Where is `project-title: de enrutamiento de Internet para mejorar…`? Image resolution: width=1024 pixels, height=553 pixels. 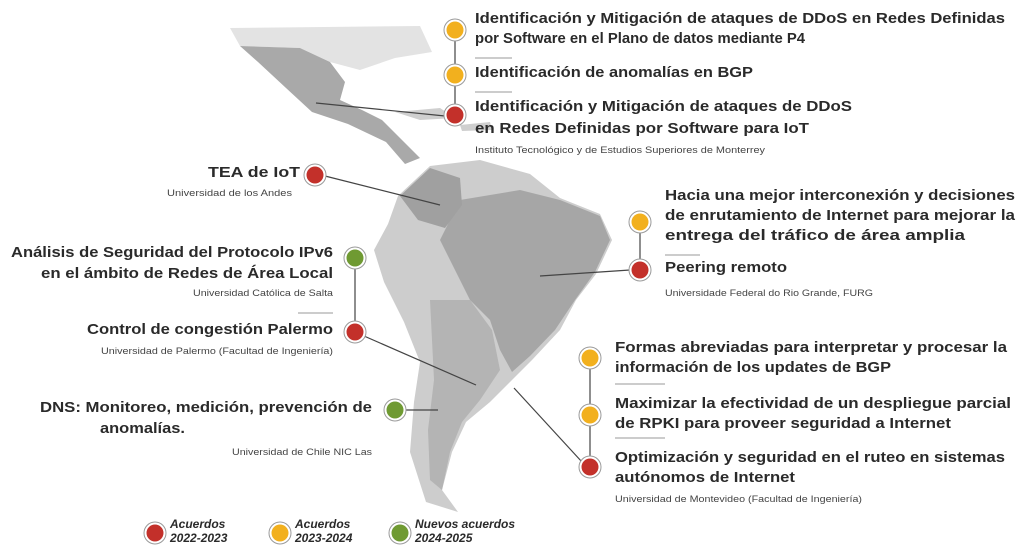
project-title: de enrutamiento de Internet para mejorar… is located at coordinates (840, 215).